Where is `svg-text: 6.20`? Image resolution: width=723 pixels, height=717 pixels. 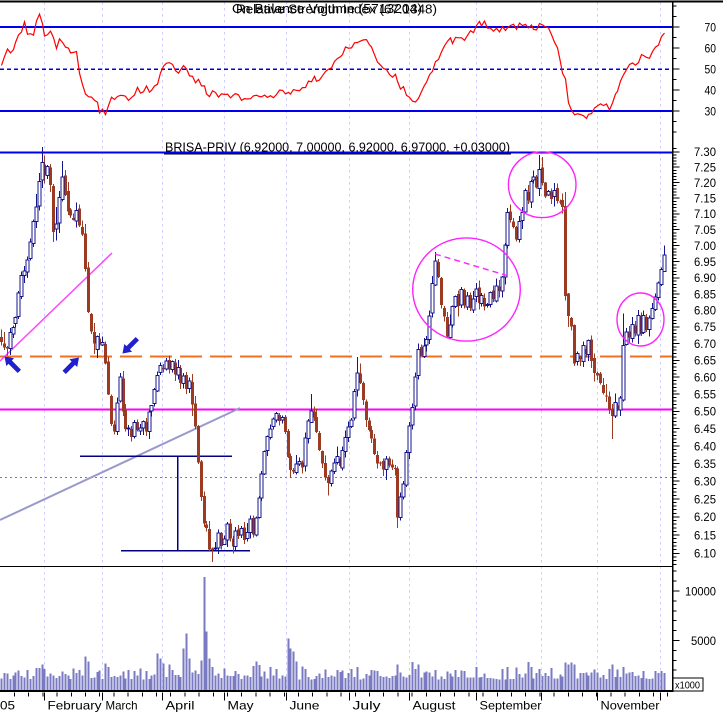 svg-text: 6.20 is located at coordinates (705, 517).